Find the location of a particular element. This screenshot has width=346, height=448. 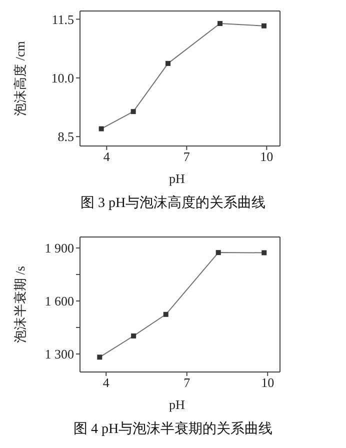

y-tick-label: 10.0 is located at coordinates (62, 78).